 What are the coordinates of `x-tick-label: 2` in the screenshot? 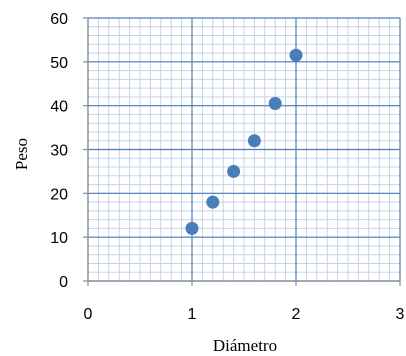 It's located at (296, 314).